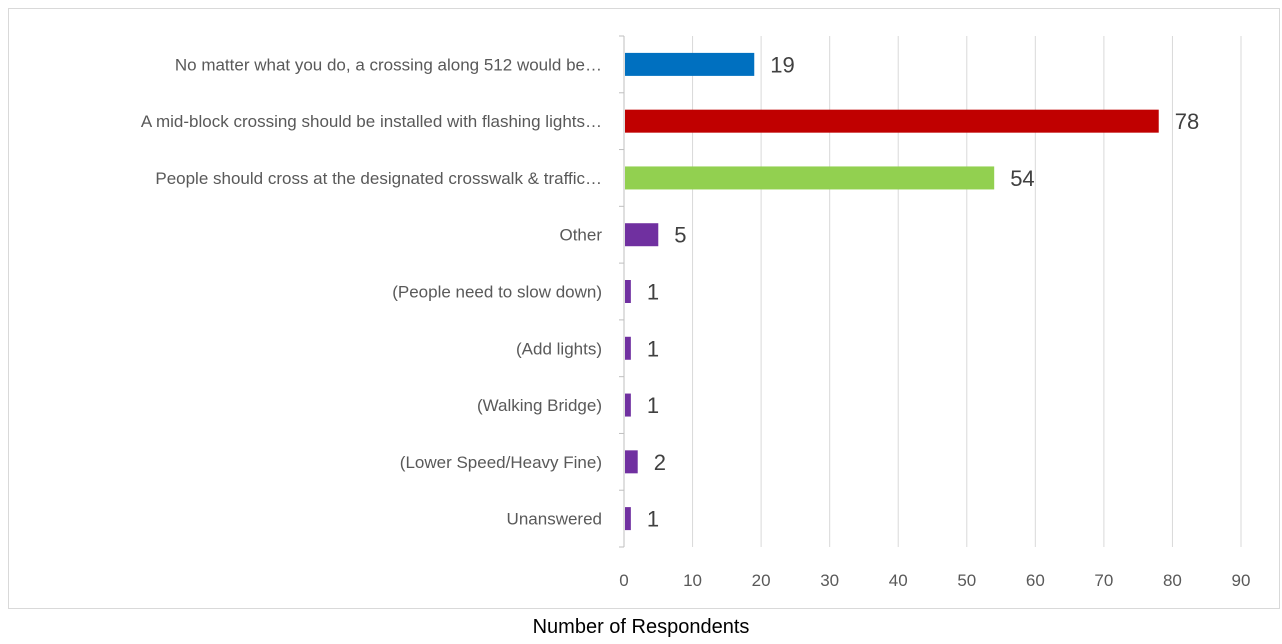 This screenshot has height=644, width=1282. Describe the element at coordinates (1172, 580) in the screenshot. I see `x-tick-label-80: 80` at that location.